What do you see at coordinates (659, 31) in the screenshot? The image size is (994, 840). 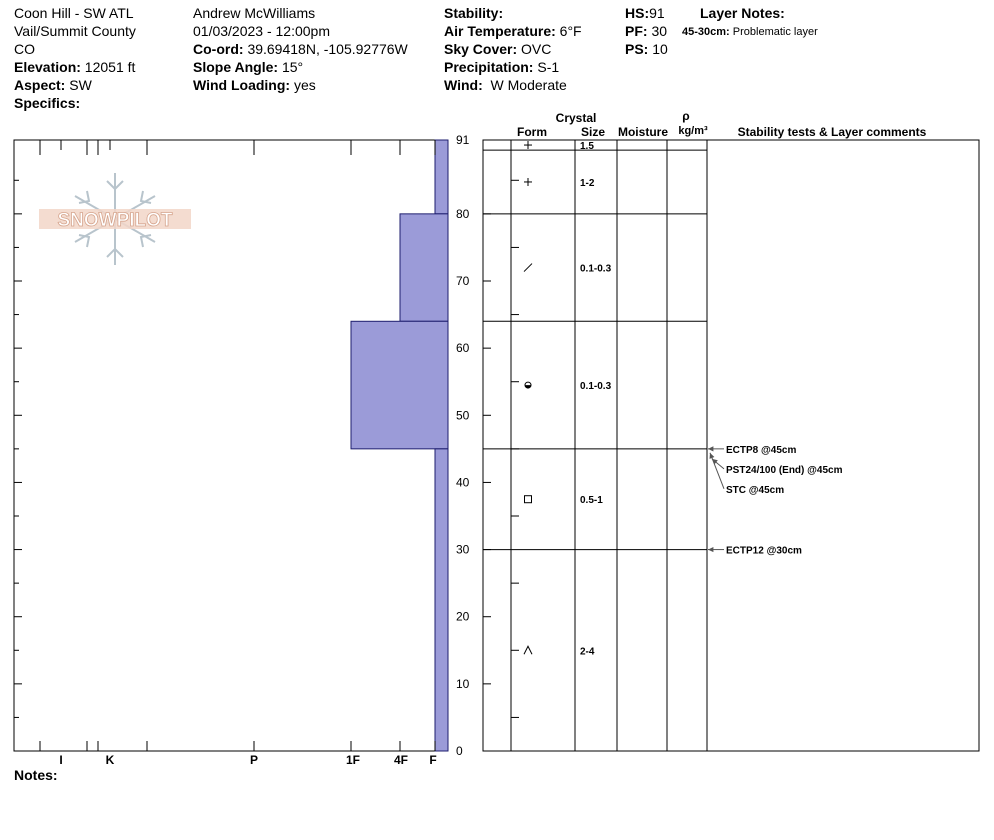 I see `pf-value: 30` at bounding box center [659, 31].